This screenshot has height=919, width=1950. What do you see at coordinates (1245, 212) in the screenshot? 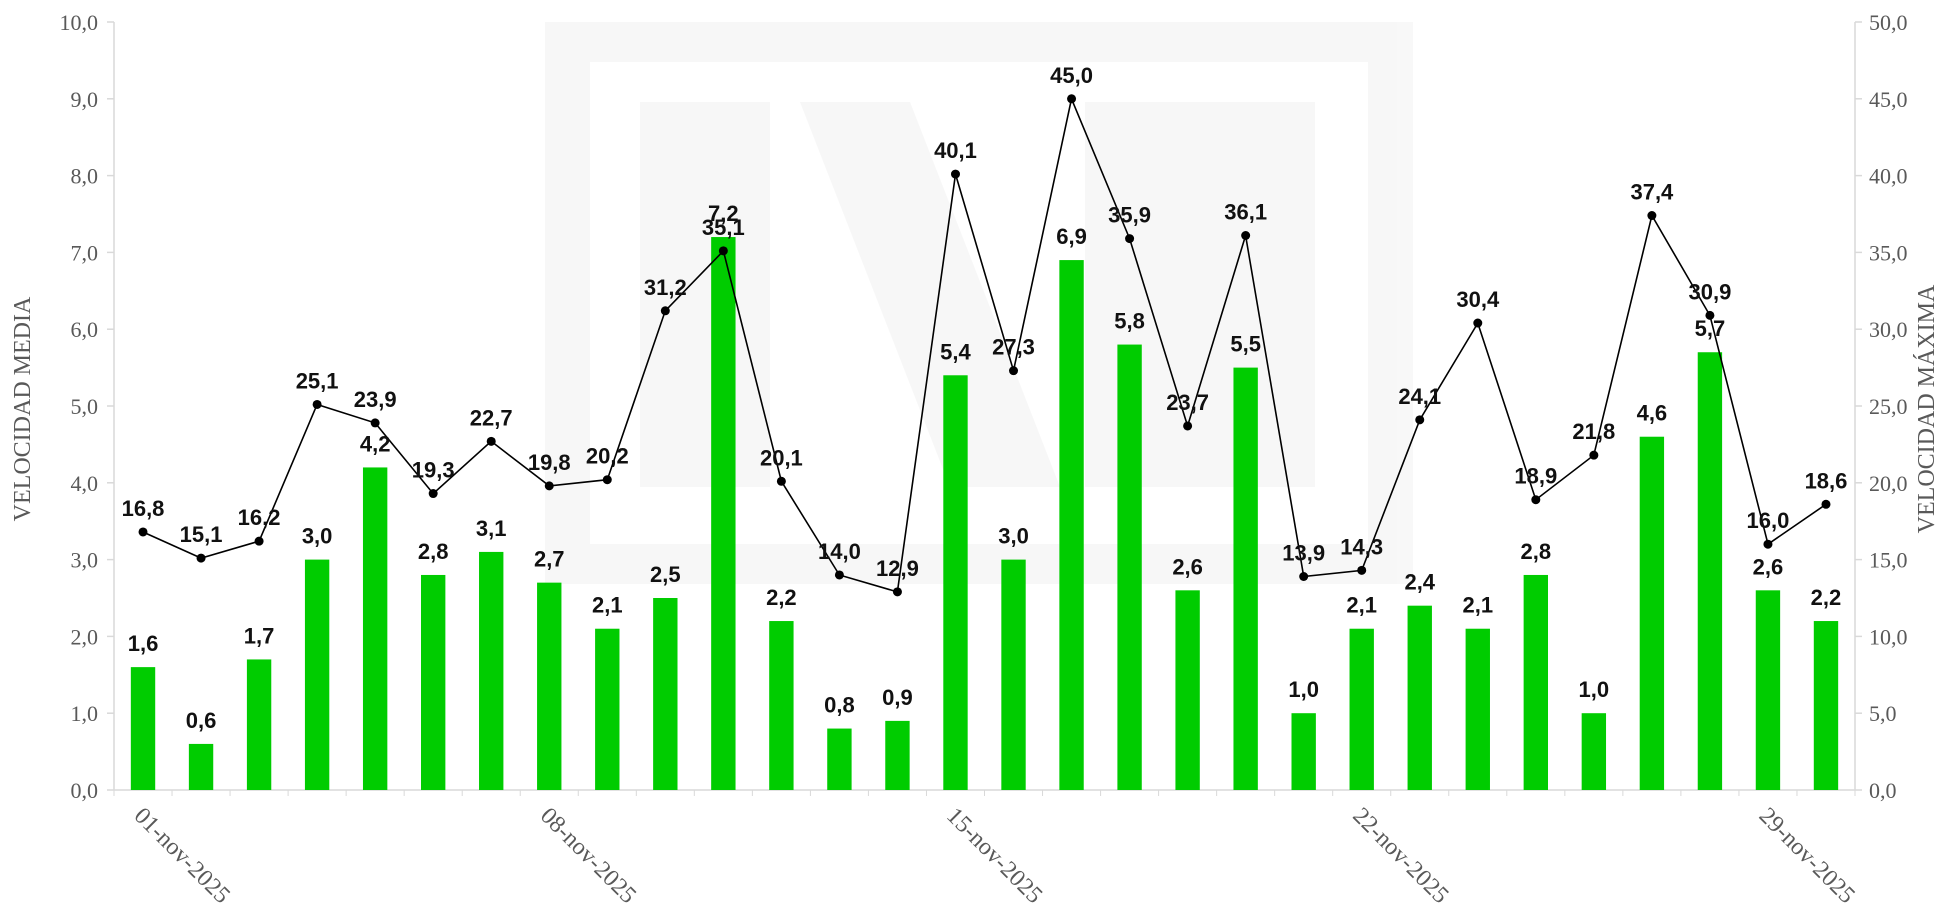
I see `line-data-label: 36,1` at bounding box center [1245, 212].